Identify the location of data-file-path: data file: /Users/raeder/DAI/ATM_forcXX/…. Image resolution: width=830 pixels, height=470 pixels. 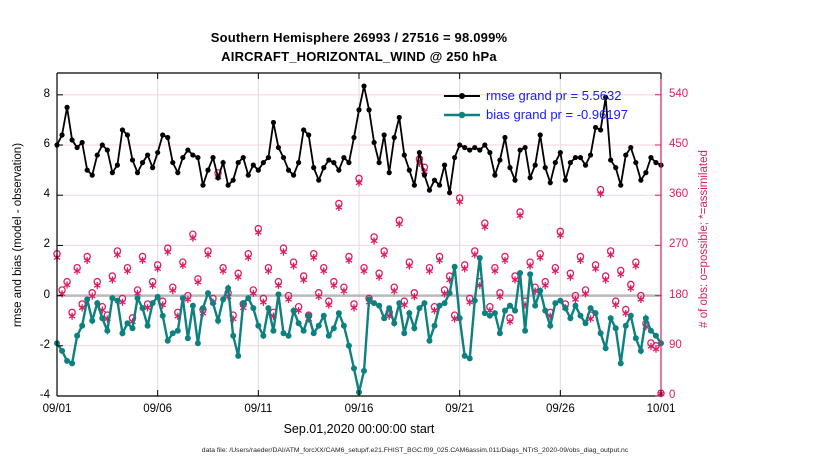
(415, 450).